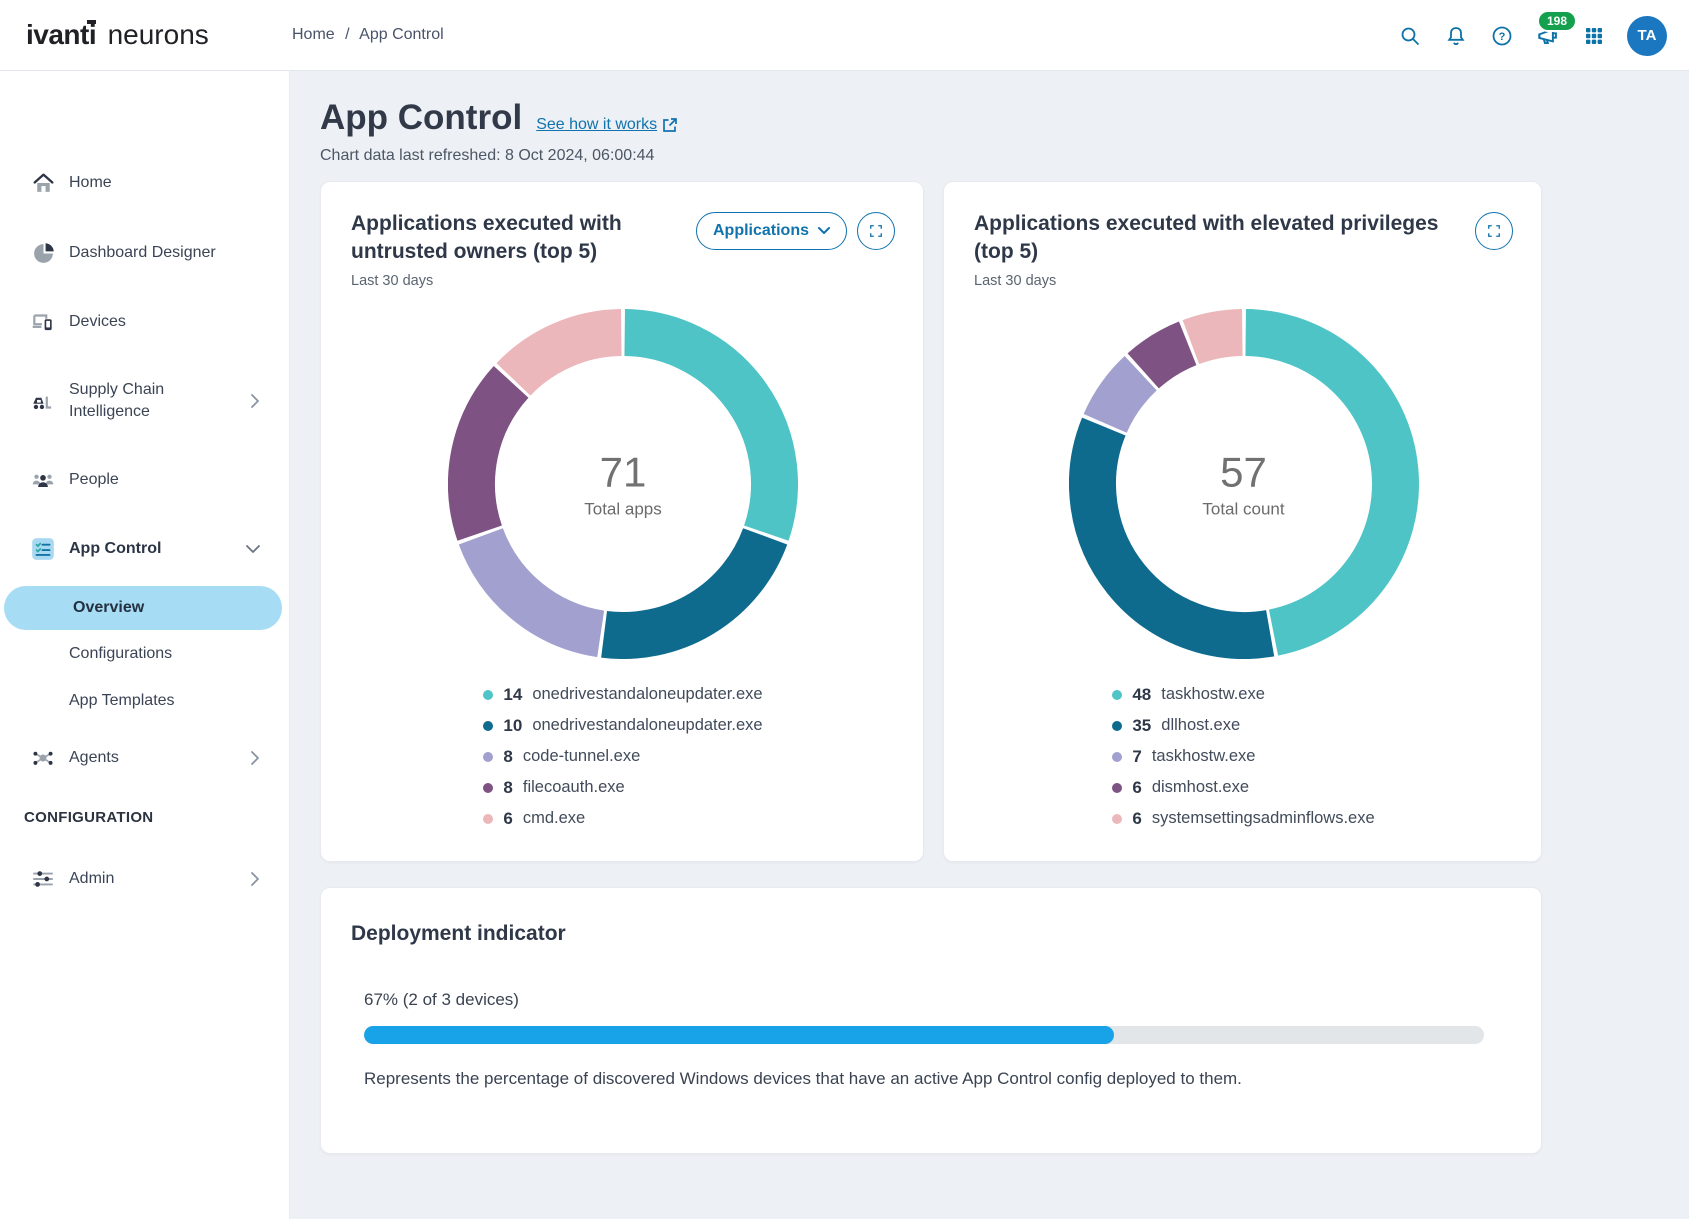 This screenshot has height=1219, width=1689. I want to click on legend-dot-pink, so click(488, 818).